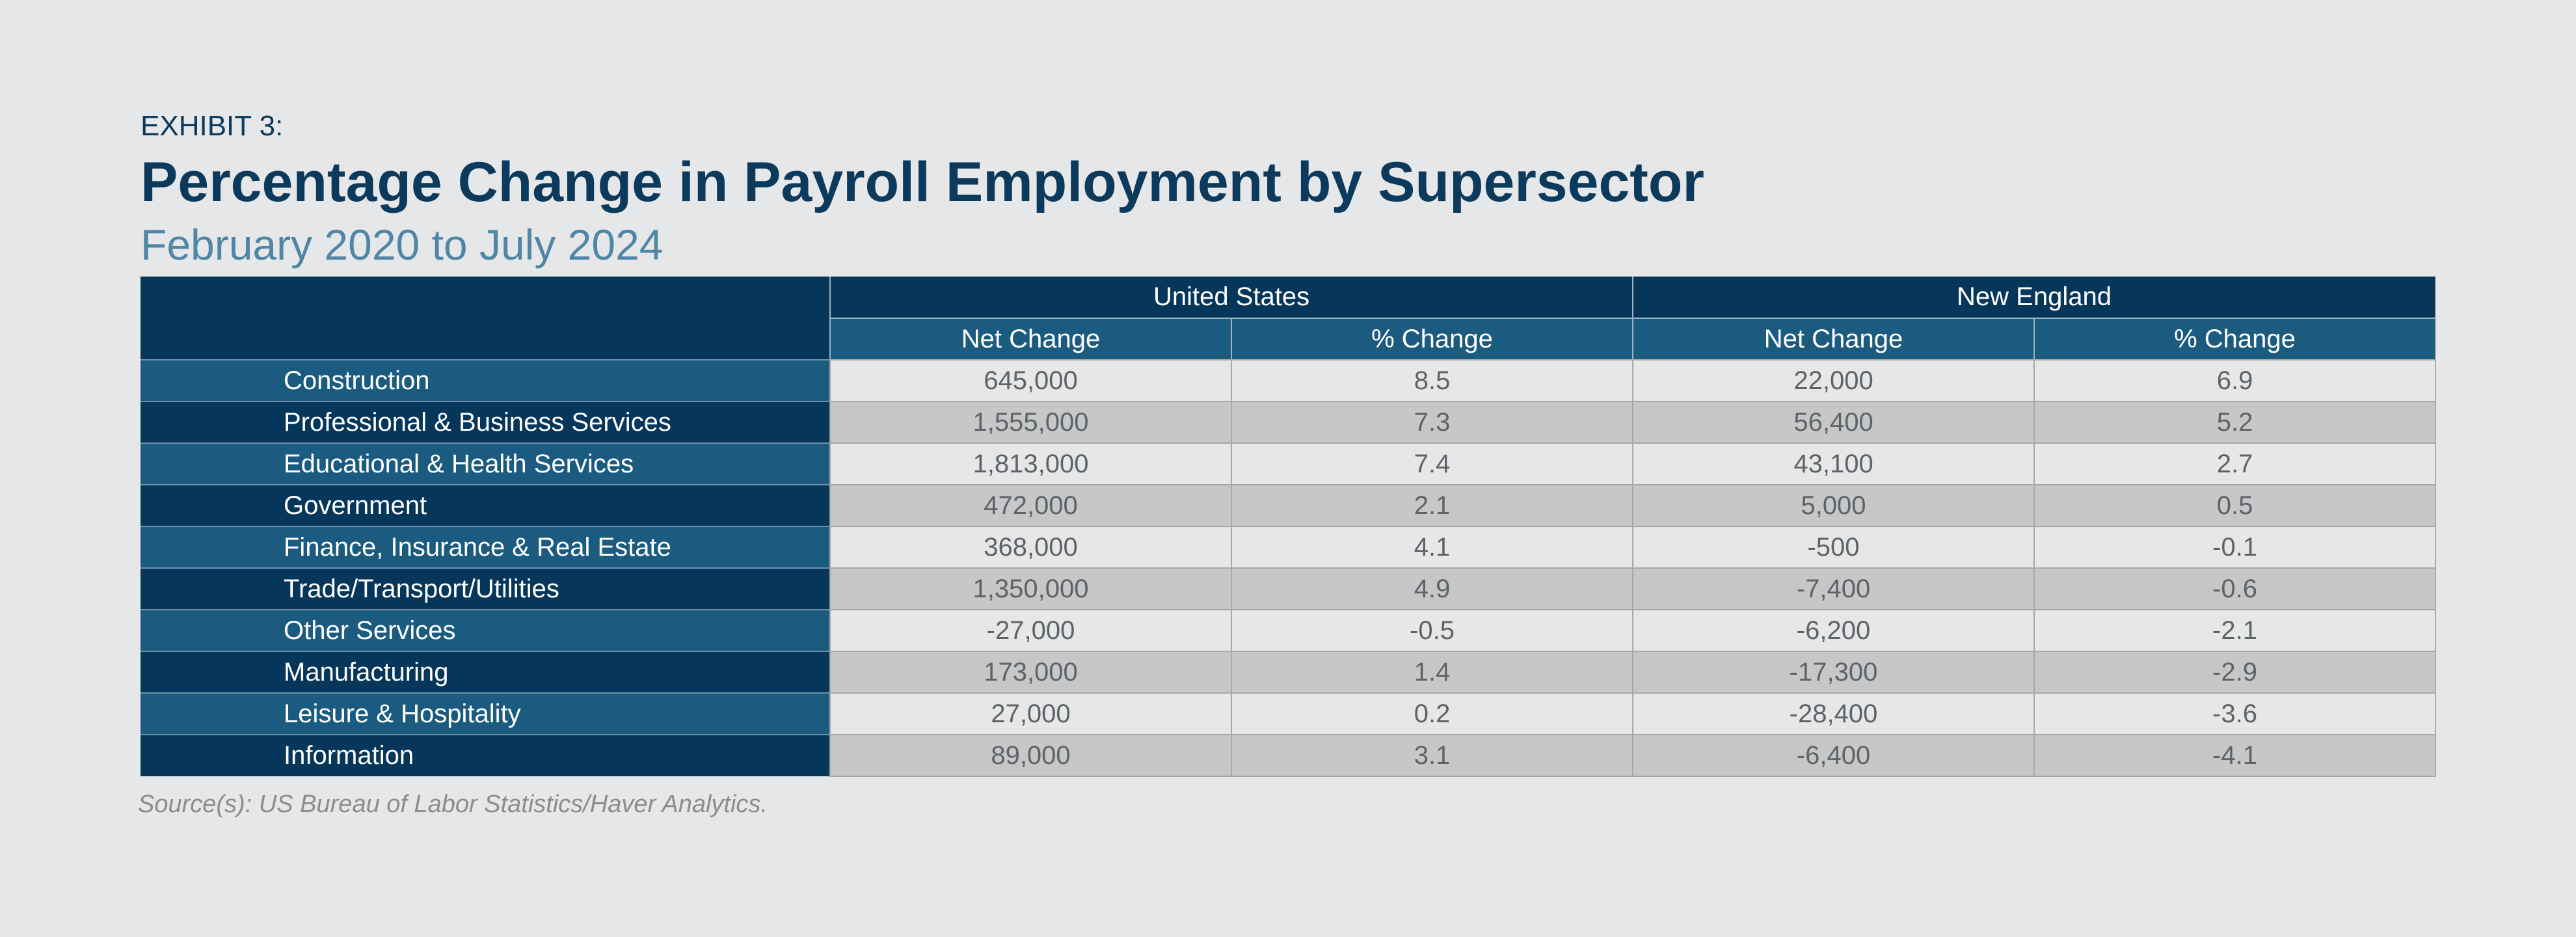 Image resolution: width=2576 pixels, height=937 pixels. What do you see at coordinates (212, 126) in the screenshot?
I see `exhibit-label: EXHIBIT 3:` at bounding box center [212, 126].